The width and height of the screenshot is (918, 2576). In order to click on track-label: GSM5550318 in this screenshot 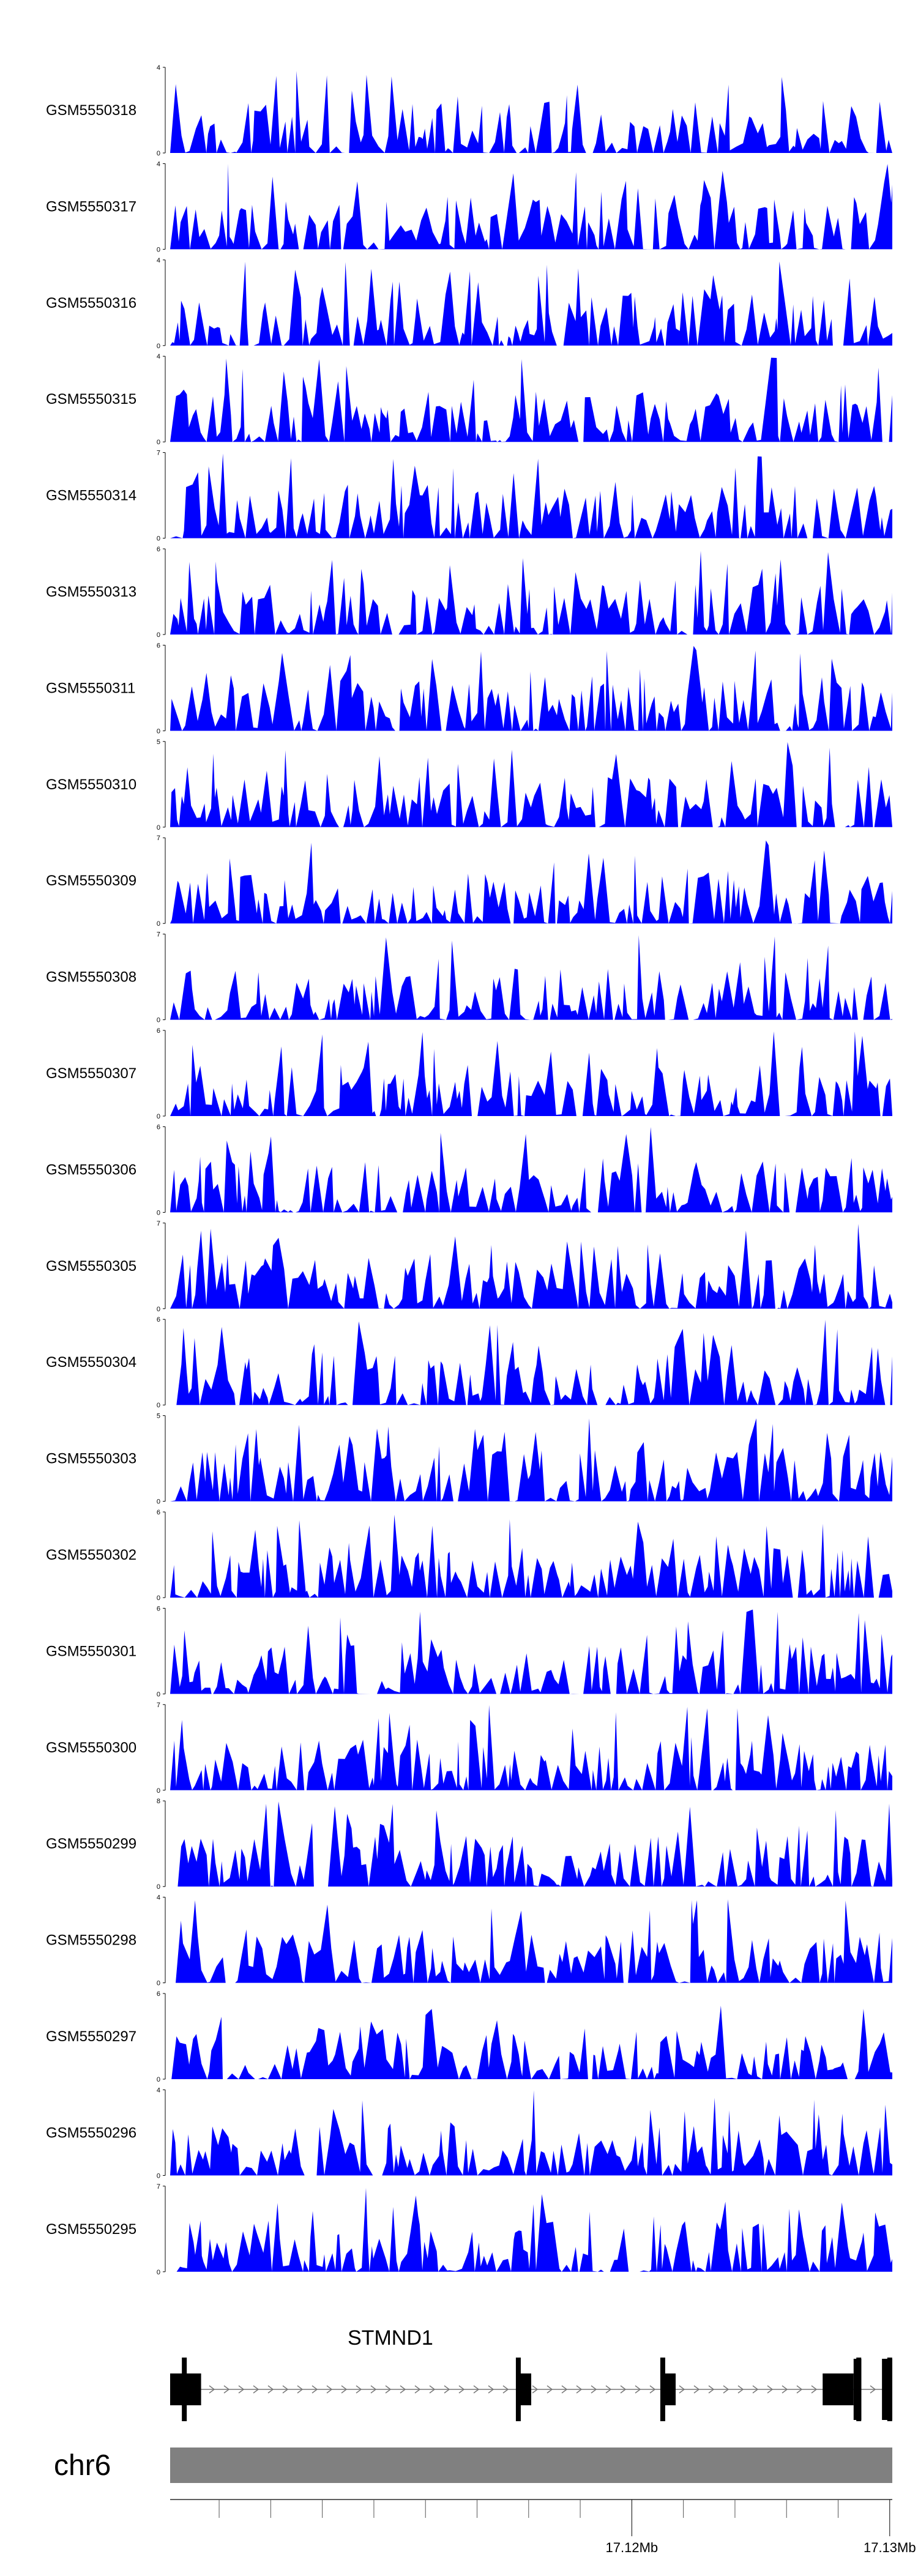, I will do `click(91, 110)`.